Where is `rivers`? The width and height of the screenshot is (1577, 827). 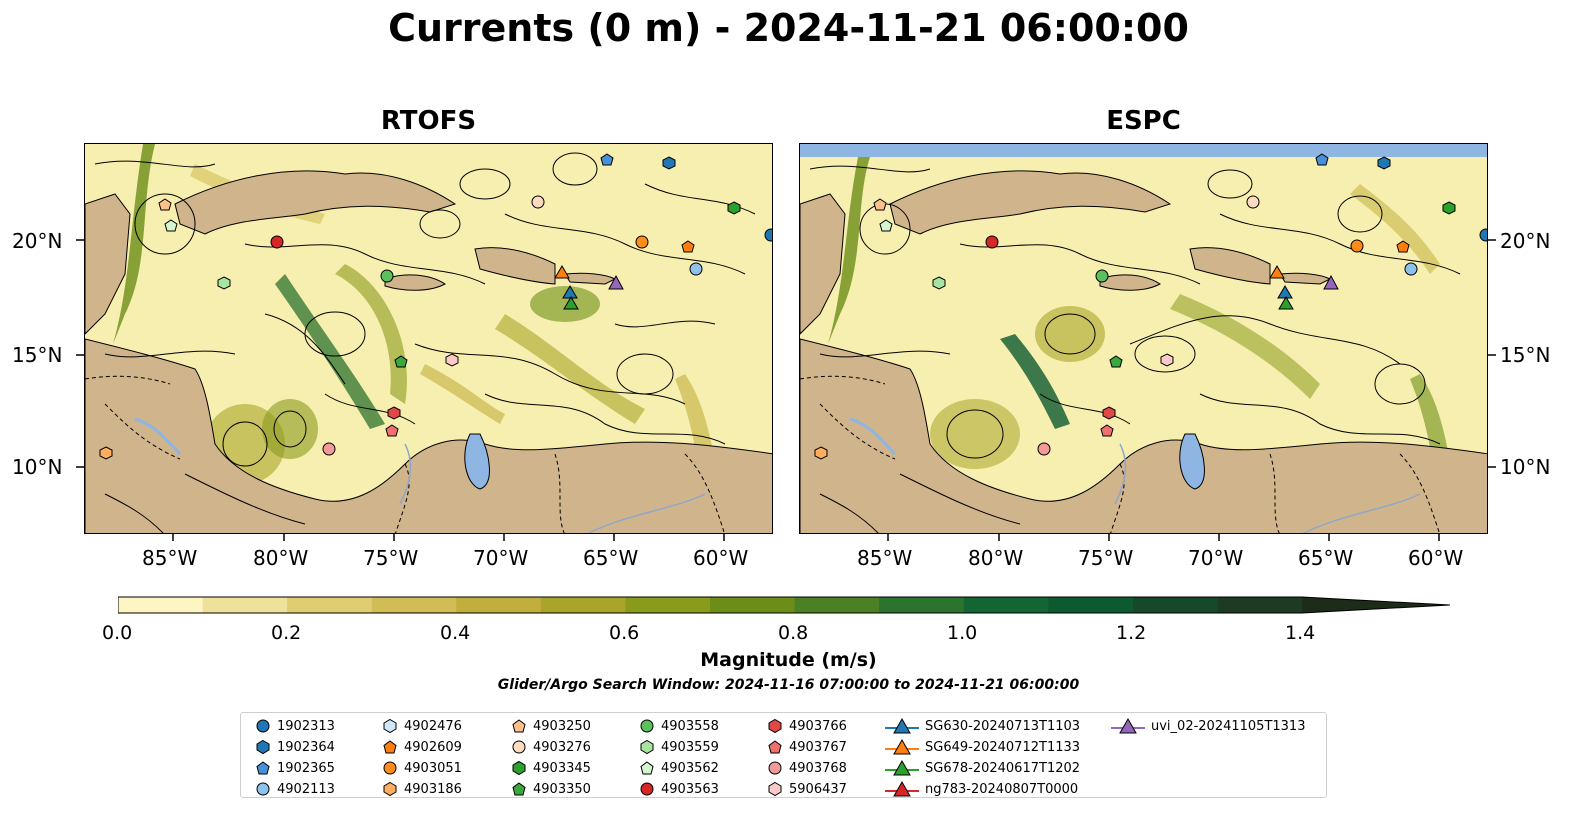
rivers is located at coordinates (1267, 488).